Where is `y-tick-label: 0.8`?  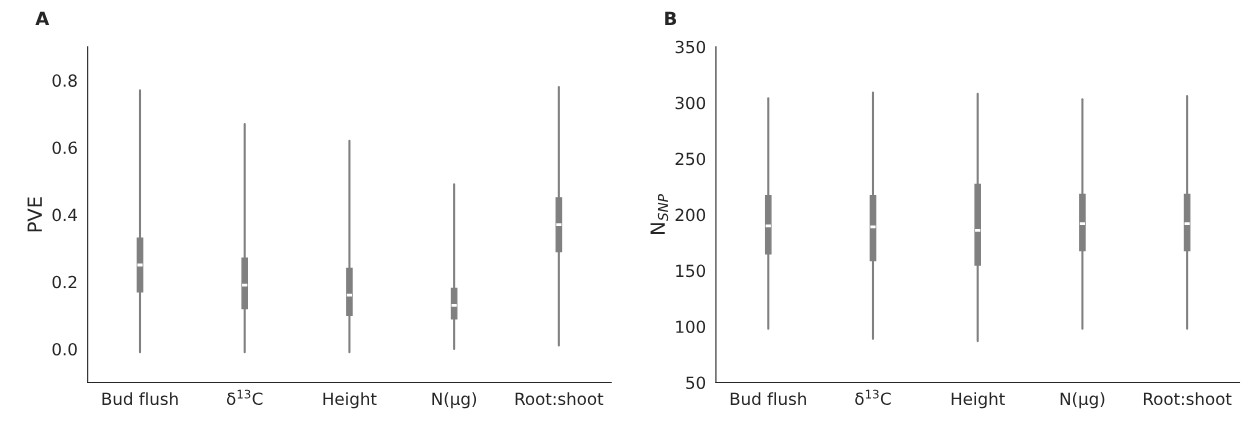 y-tick-label: 0.8 is located at coordinates (64, 80).